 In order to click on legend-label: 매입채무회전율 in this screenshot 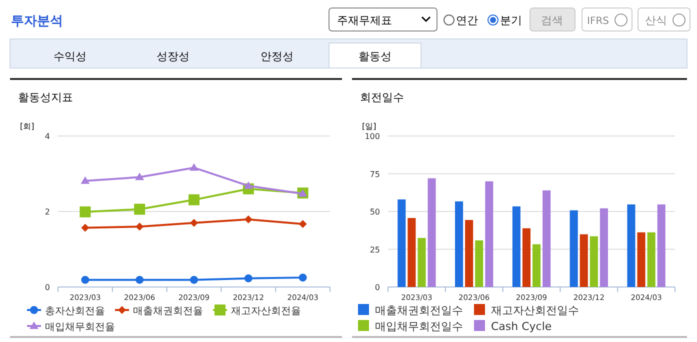, I will do `click(80, 327)`.